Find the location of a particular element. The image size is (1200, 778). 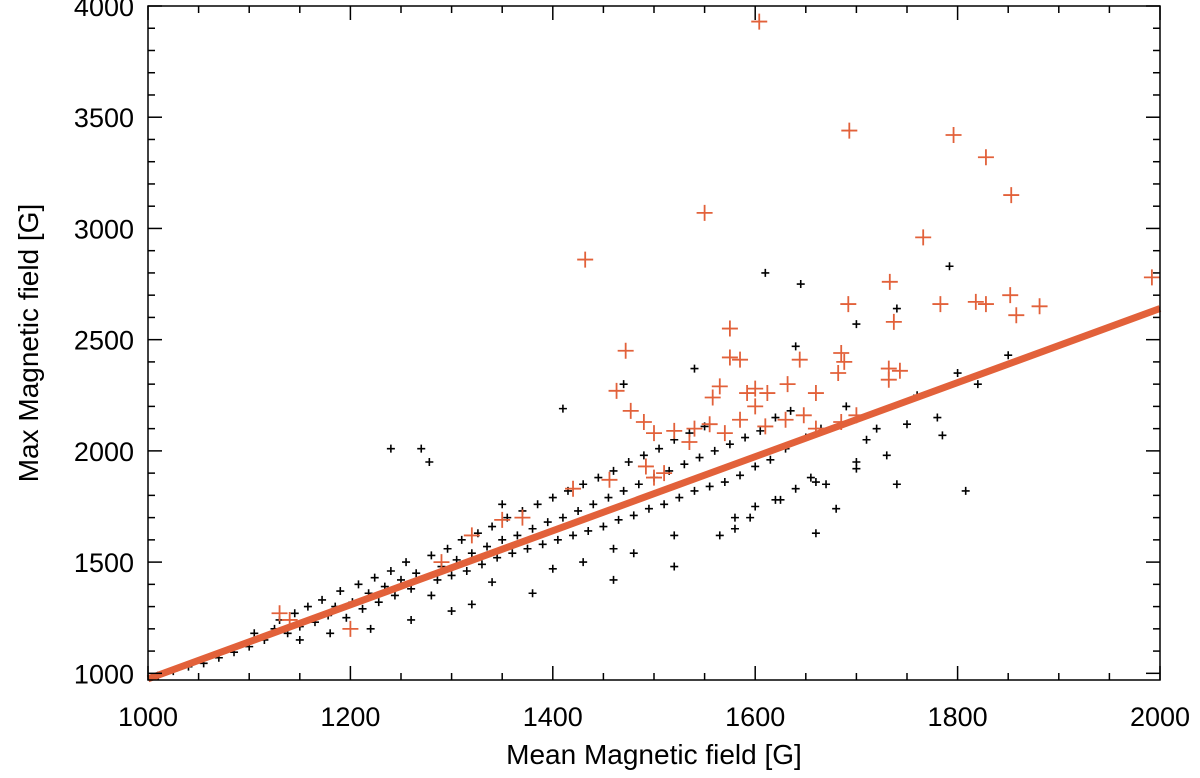

y-tick-label: 1000 is located at coordinates (104, 674).